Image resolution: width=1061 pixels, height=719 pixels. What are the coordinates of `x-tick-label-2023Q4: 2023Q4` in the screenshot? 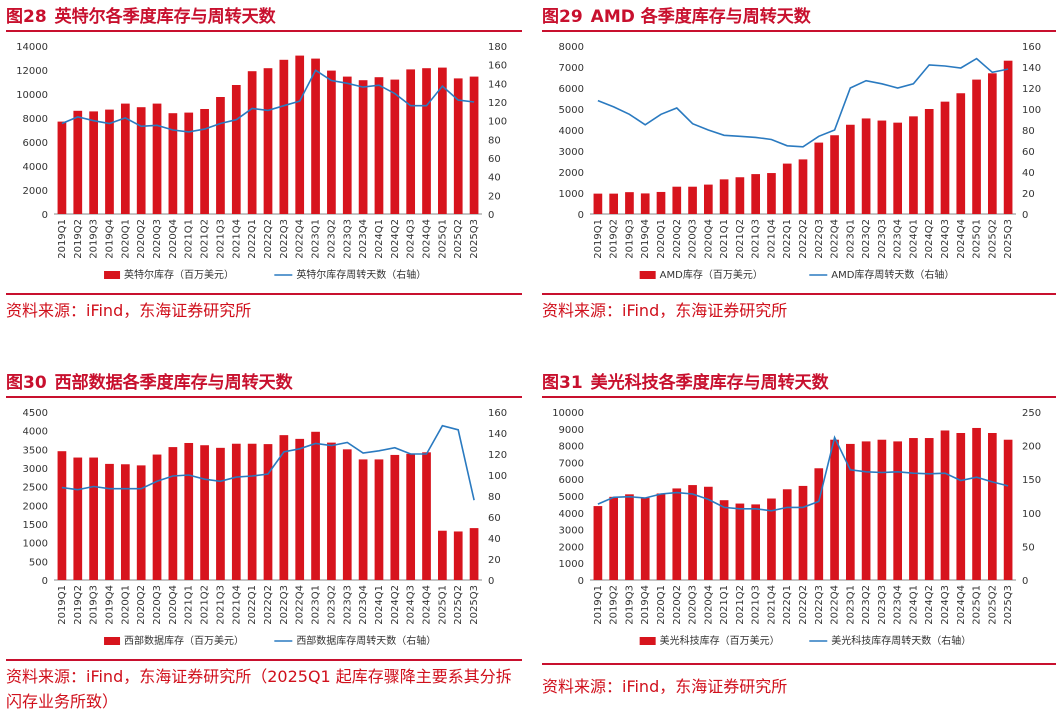 It's located at (898, 239).